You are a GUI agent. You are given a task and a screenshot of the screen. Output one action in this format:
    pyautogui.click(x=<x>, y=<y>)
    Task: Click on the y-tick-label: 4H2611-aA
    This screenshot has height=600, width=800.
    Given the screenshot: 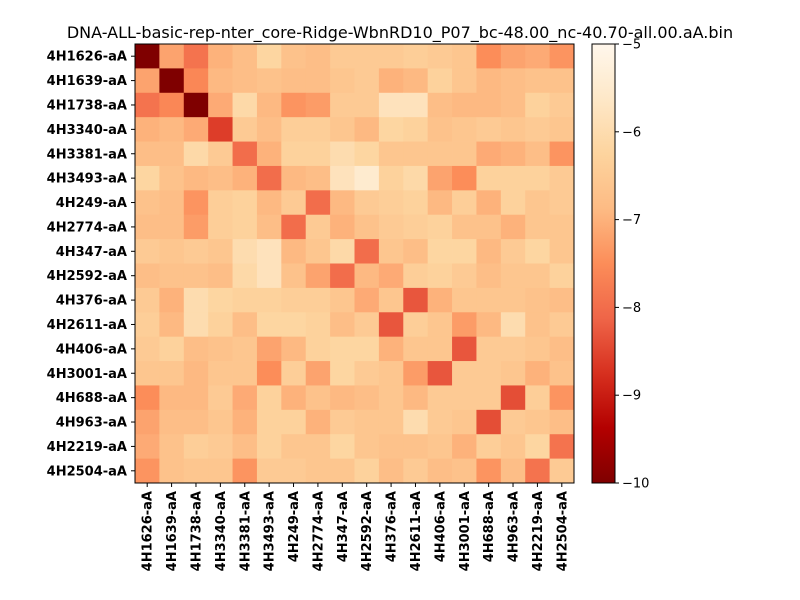 What is the action you would take?
    pyautogui.click(x=87, y=325)
    